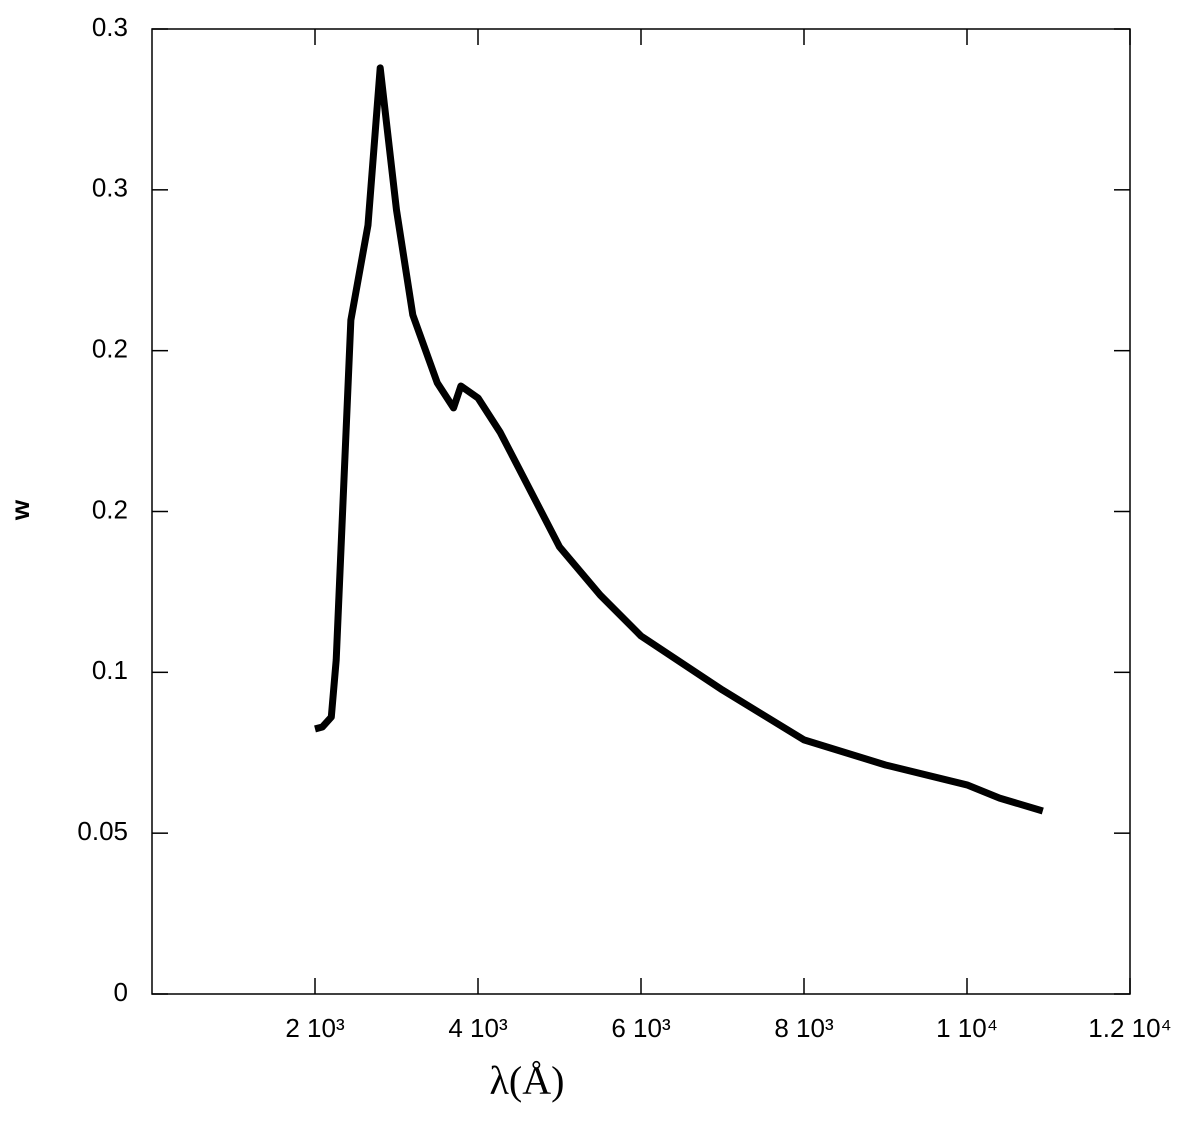  Describe the element at coordinates (641, 1028) in the screenshot. I see `x-tick-label: 6 10³` at that location.